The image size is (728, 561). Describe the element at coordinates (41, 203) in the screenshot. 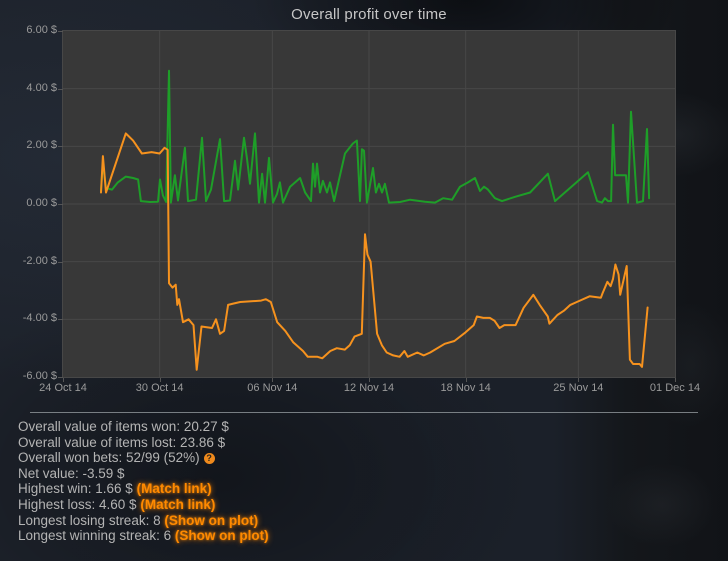

I see `y-axis-label: 0.00 $` at that location.